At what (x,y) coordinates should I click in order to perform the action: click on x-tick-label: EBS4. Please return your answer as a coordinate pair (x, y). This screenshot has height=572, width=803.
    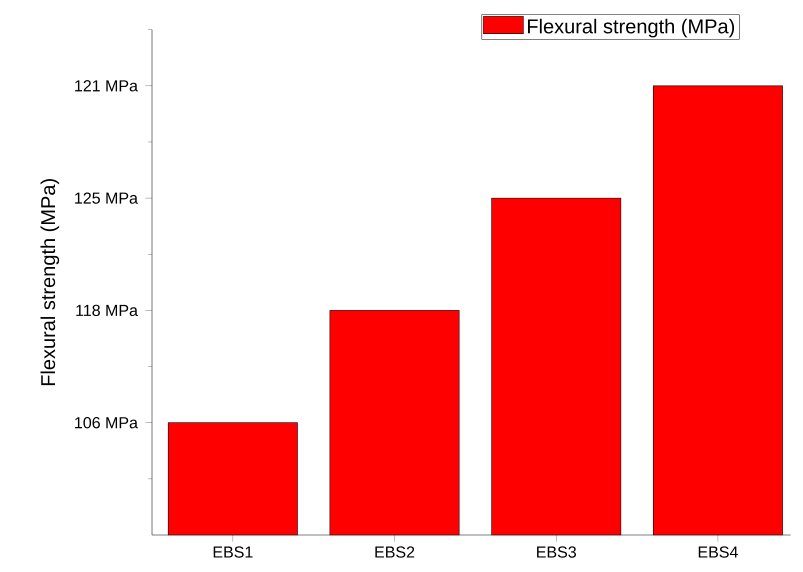
    Looking at the image, I should click on (718, 552).